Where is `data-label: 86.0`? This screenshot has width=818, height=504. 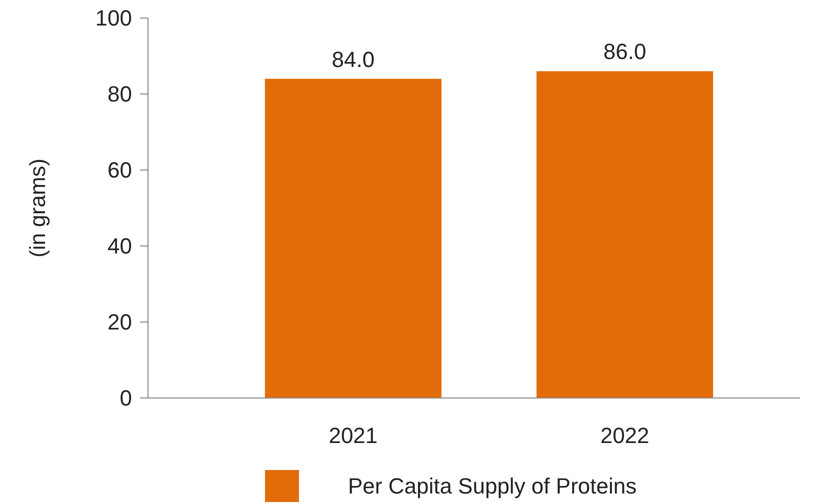 data-label: 86.0 is located at coordinates (624, 51).